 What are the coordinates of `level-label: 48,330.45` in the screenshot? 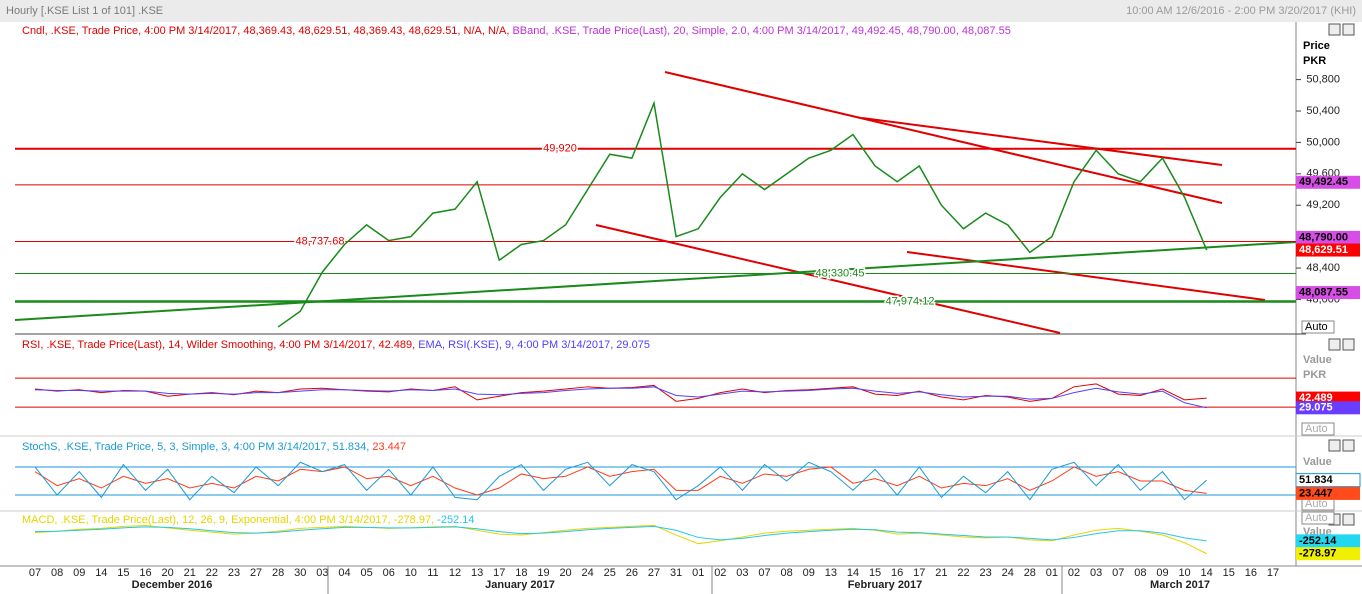 It's located at (840, 273).